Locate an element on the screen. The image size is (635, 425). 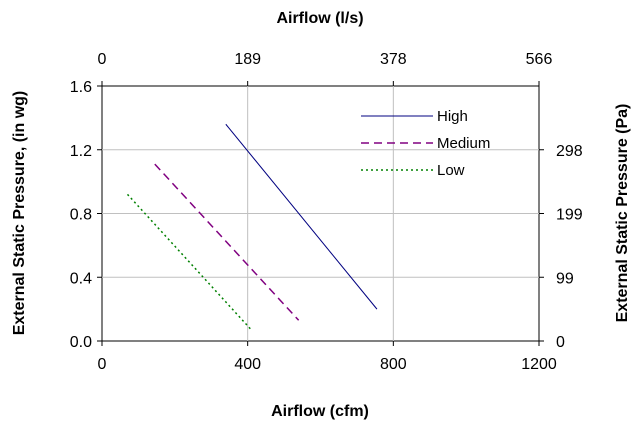
y-tick-label: 0.0 is located at coordinates (81, 342).